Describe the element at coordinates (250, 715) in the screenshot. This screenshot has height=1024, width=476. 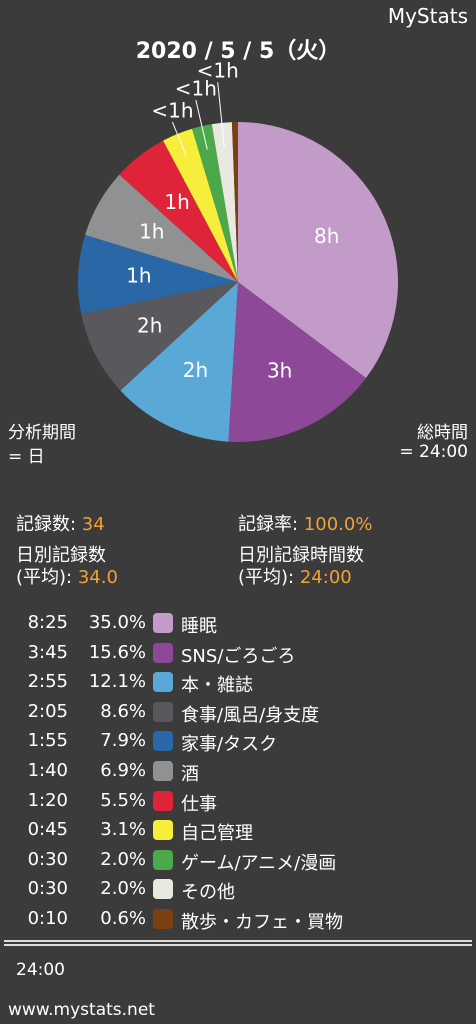
I see `legend-name: 食事/風呂/身支度` at that location.